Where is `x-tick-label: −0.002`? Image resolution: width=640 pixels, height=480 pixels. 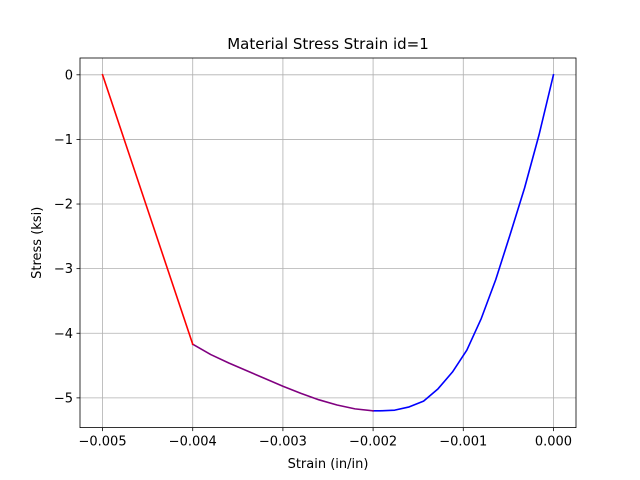
x-tick-label: −0.002 is located at coordinates (373, 442).